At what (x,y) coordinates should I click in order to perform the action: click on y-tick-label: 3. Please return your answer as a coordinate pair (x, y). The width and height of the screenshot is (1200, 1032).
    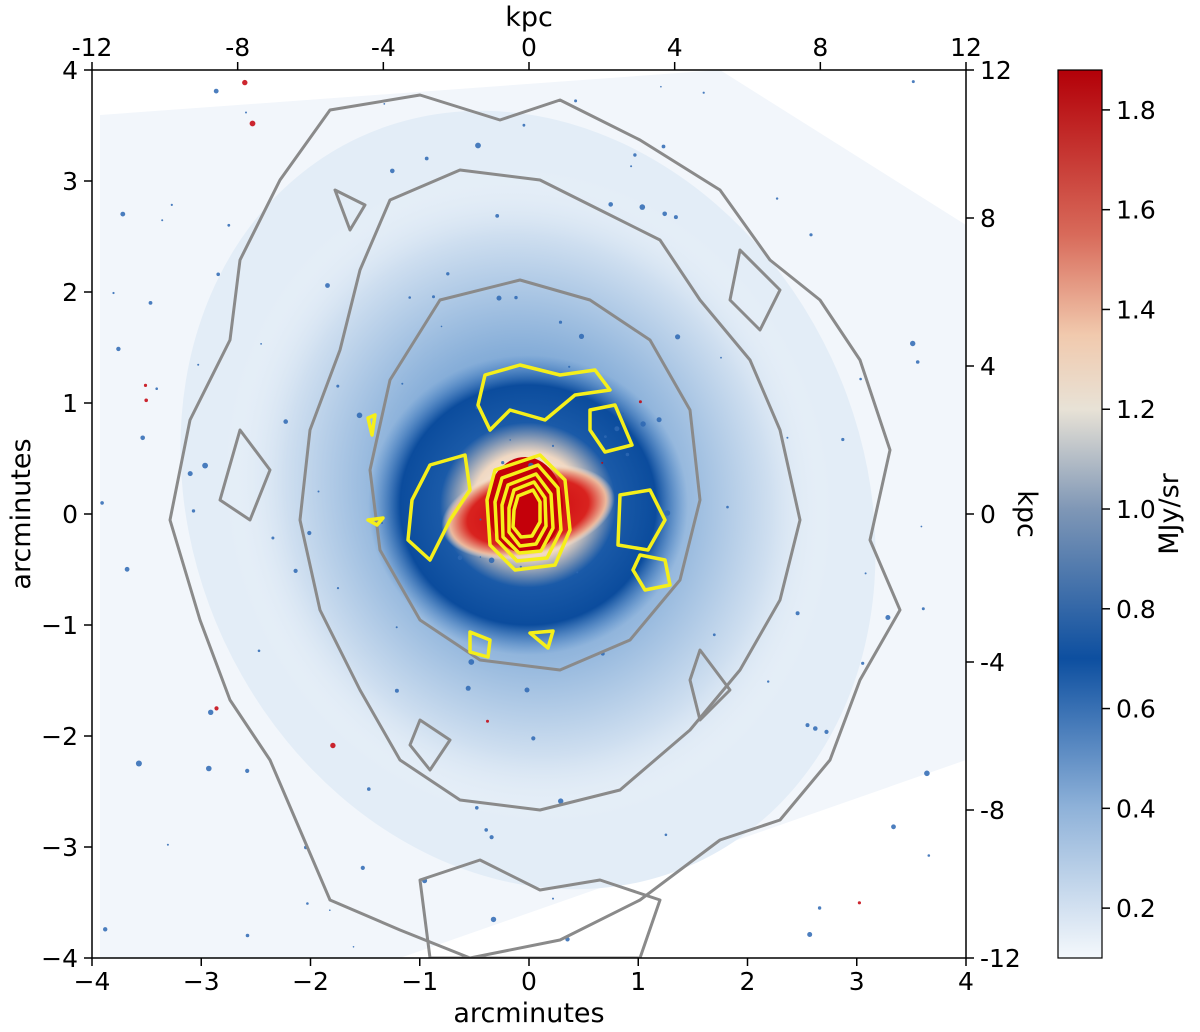
    Looking at the image, I should click on (70, 181).